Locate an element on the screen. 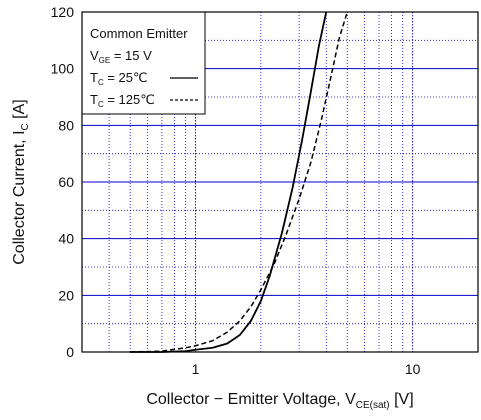  y-tick-label: 60 is located at coordinates (66, 182).